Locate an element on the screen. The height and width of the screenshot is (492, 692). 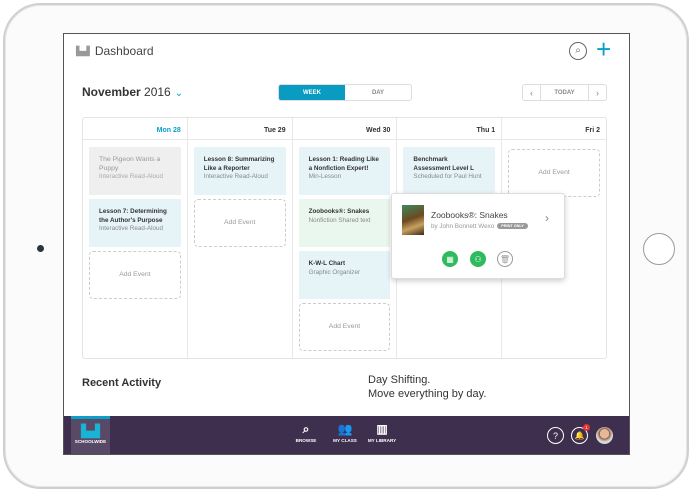
day-header: Fri 2 is located at coordinates (554, 129).